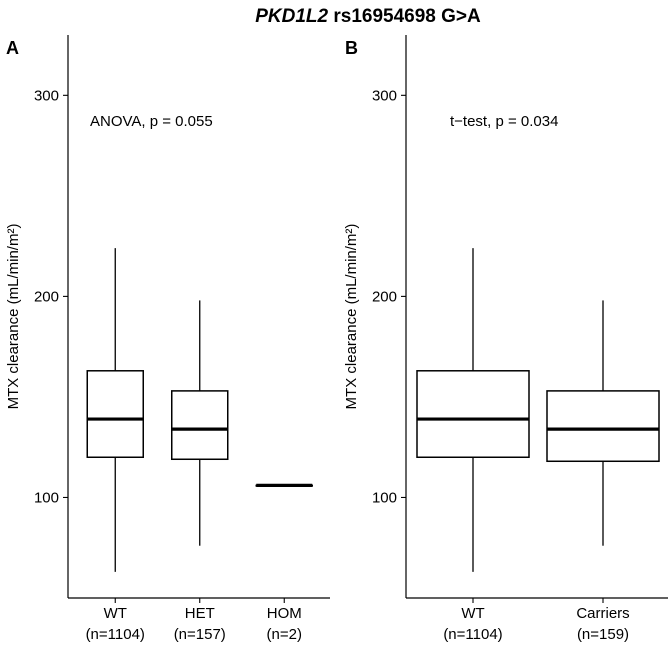 The width and height of the screenshot is (671, 648). I want to click on title-gene: PKD1L2, so click(291, 16).